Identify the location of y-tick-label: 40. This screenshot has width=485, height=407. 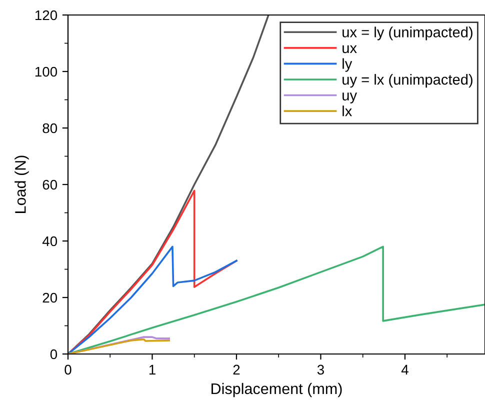
(50, 241).